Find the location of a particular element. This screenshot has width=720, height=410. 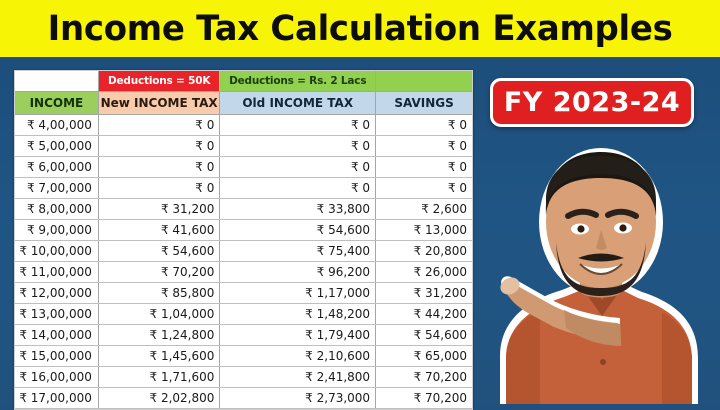

column-header-new-income-tax: New INCOME TAX is located at coordinates (159, 103).